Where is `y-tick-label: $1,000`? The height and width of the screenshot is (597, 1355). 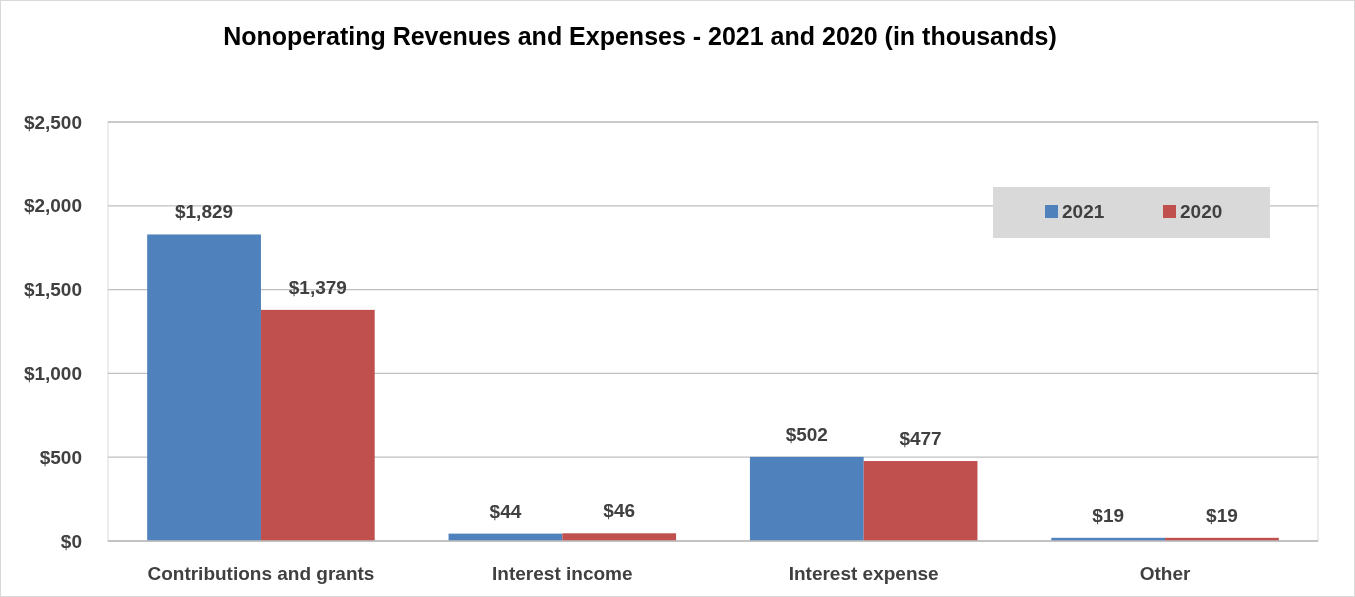
y-tick-label: $1,000 is located at coordinates (52, 374).